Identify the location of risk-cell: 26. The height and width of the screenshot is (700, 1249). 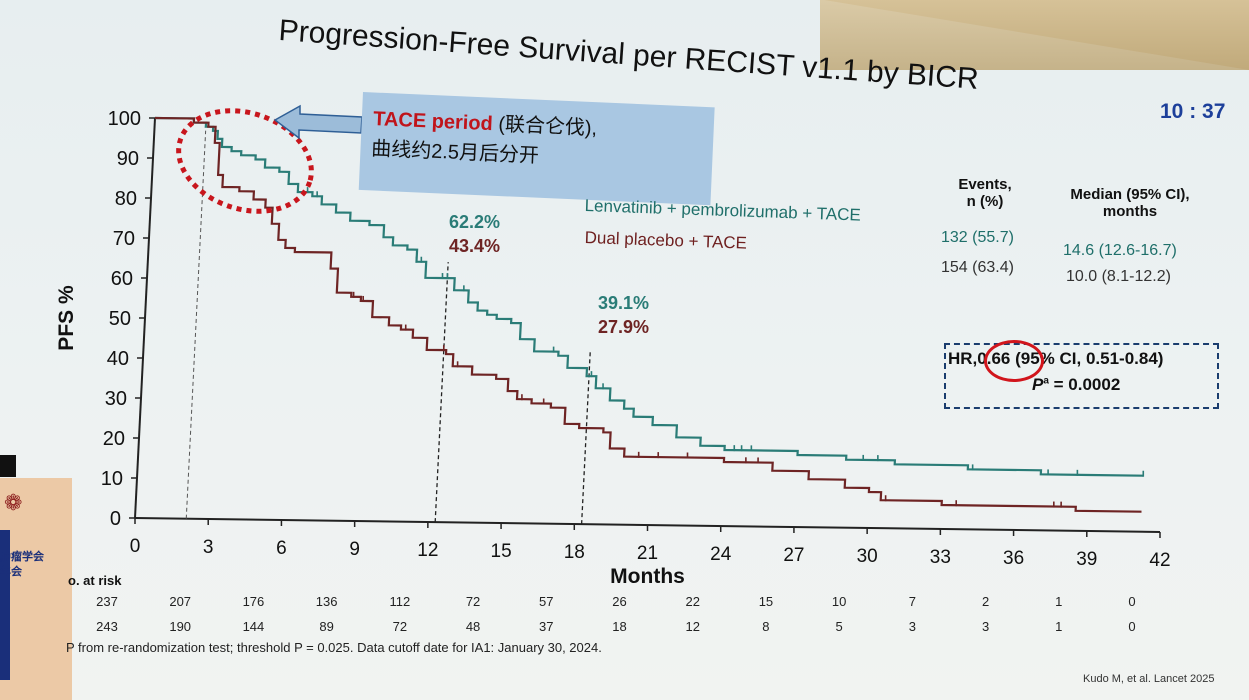
(619, 601).